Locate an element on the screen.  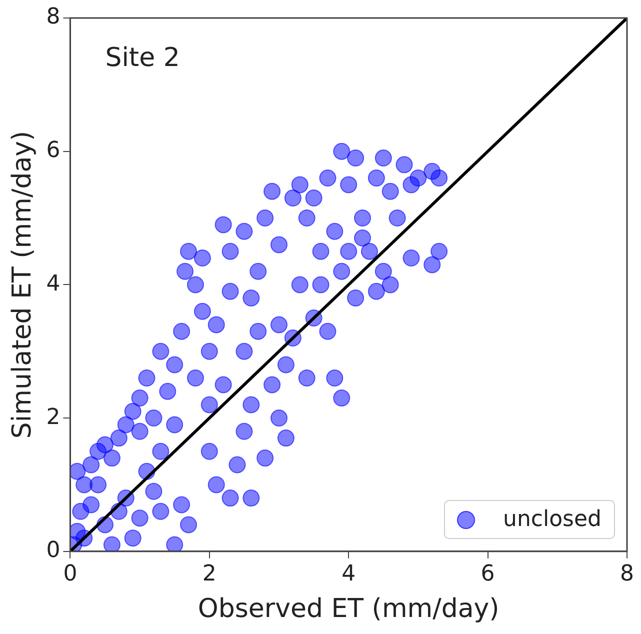
x-axis-title: Observed ET (mm/day) is located at coordinates (349, 609).